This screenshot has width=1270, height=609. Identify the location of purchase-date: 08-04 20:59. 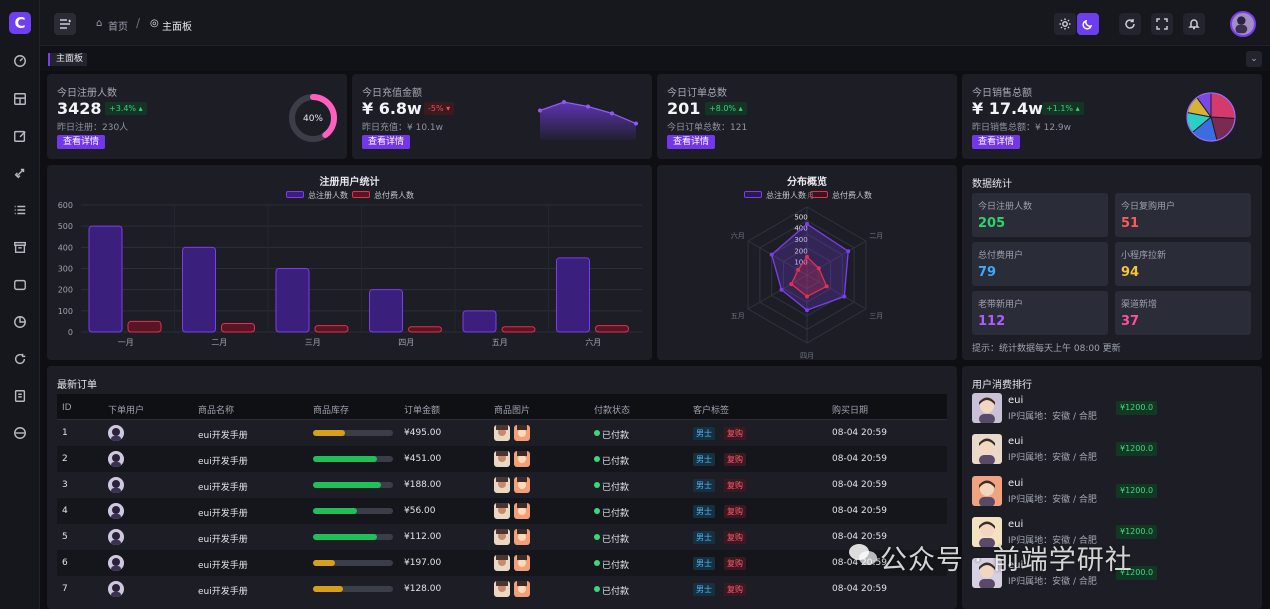
(859, 511).